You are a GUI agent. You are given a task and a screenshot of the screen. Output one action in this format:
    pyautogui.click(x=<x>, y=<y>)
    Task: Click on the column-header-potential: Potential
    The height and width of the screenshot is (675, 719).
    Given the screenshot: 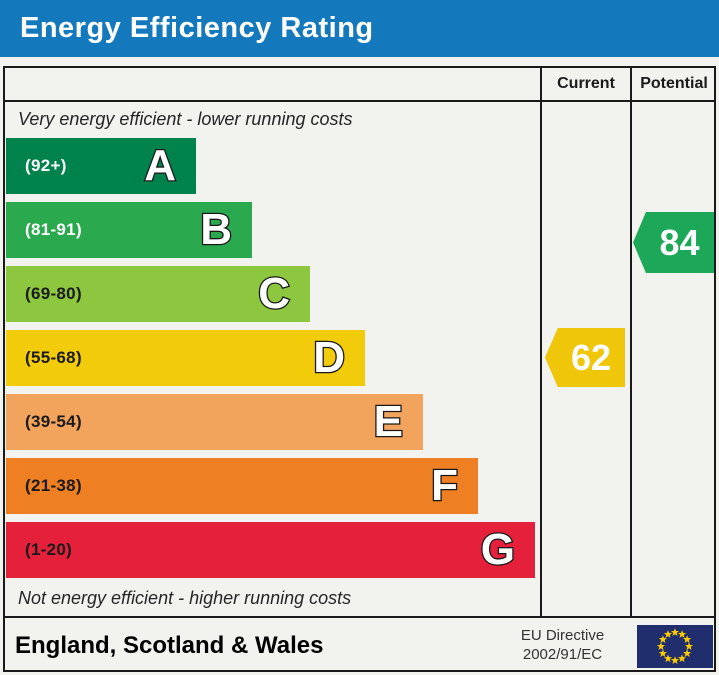 What is the action you would take?
    pyautogui.click(x=674, y=83)
    